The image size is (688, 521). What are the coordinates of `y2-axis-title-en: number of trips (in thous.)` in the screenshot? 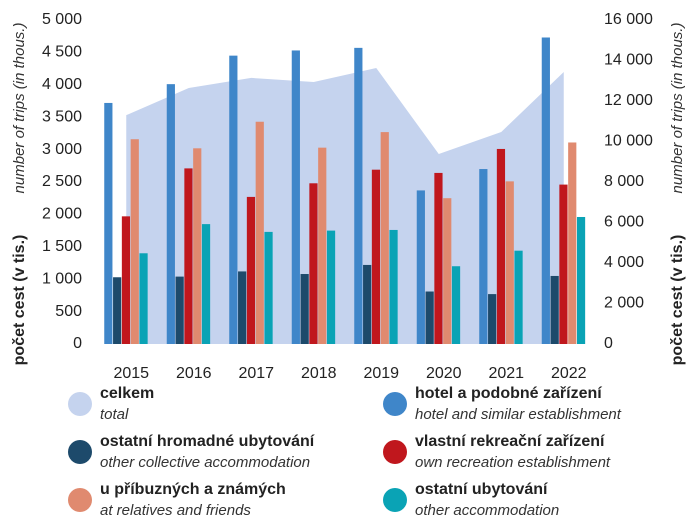 It's located at (677, 108).